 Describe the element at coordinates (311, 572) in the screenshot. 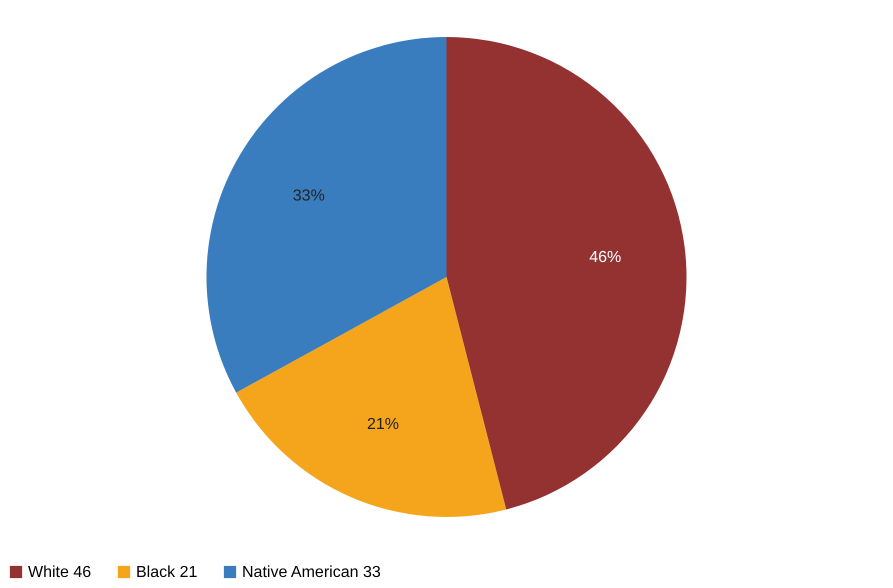

I see `legend-label: Native American 33` at that location.